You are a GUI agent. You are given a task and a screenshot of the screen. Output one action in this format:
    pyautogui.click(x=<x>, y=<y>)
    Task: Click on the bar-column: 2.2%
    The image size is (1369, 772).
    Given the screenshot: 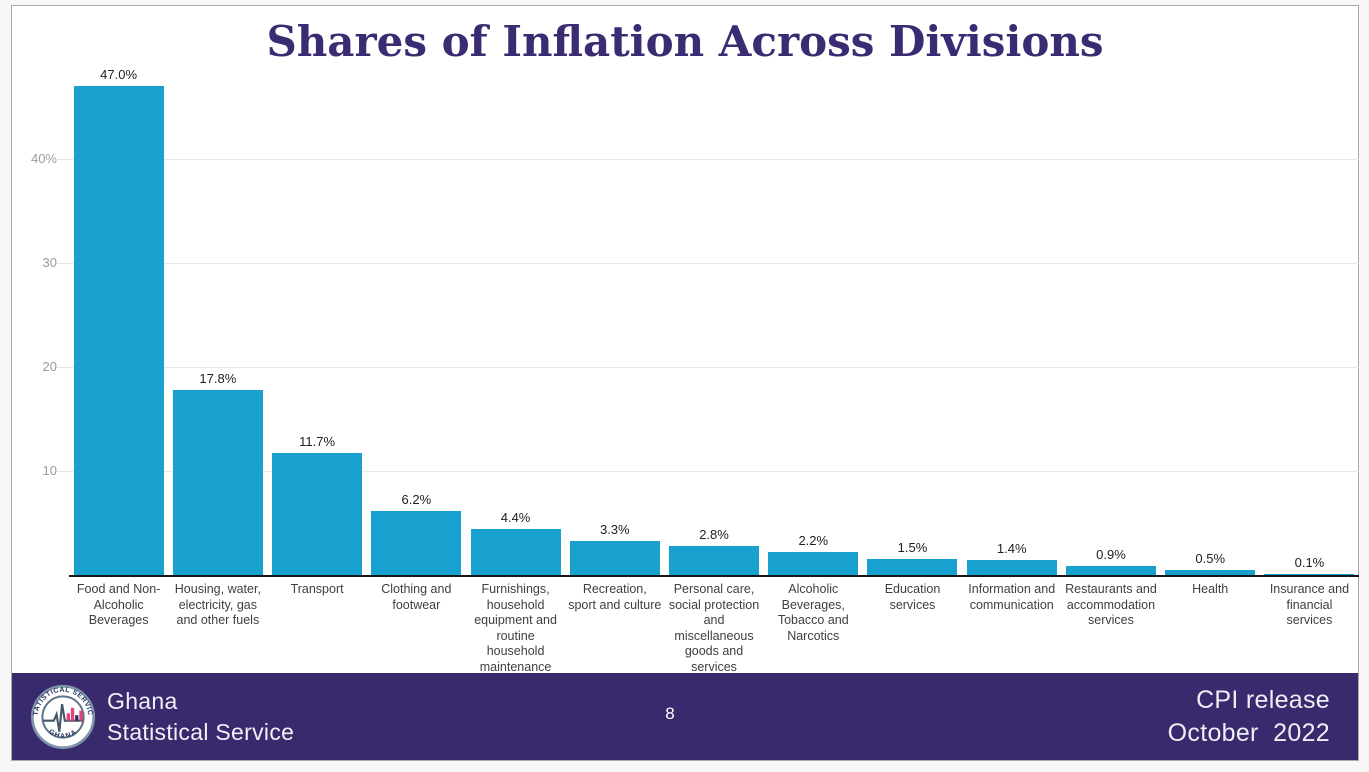 What is the action you would take?
    pyautogui.click(x=813, y=554)
    